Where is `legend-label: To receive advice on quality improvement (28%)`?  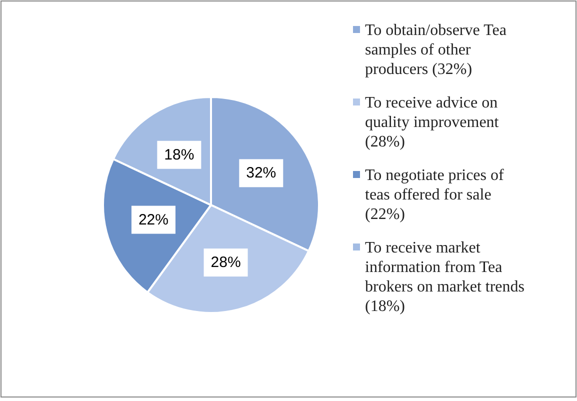 legend-label: To receive advice on quality improvement (28%) is located at coordinates (432, 122).